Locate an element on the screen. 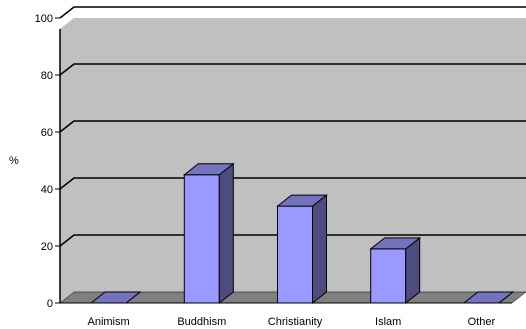 The width and height of the screenshot is (526, 329). x-category-label: Animism is located at coordinates (109, 322).